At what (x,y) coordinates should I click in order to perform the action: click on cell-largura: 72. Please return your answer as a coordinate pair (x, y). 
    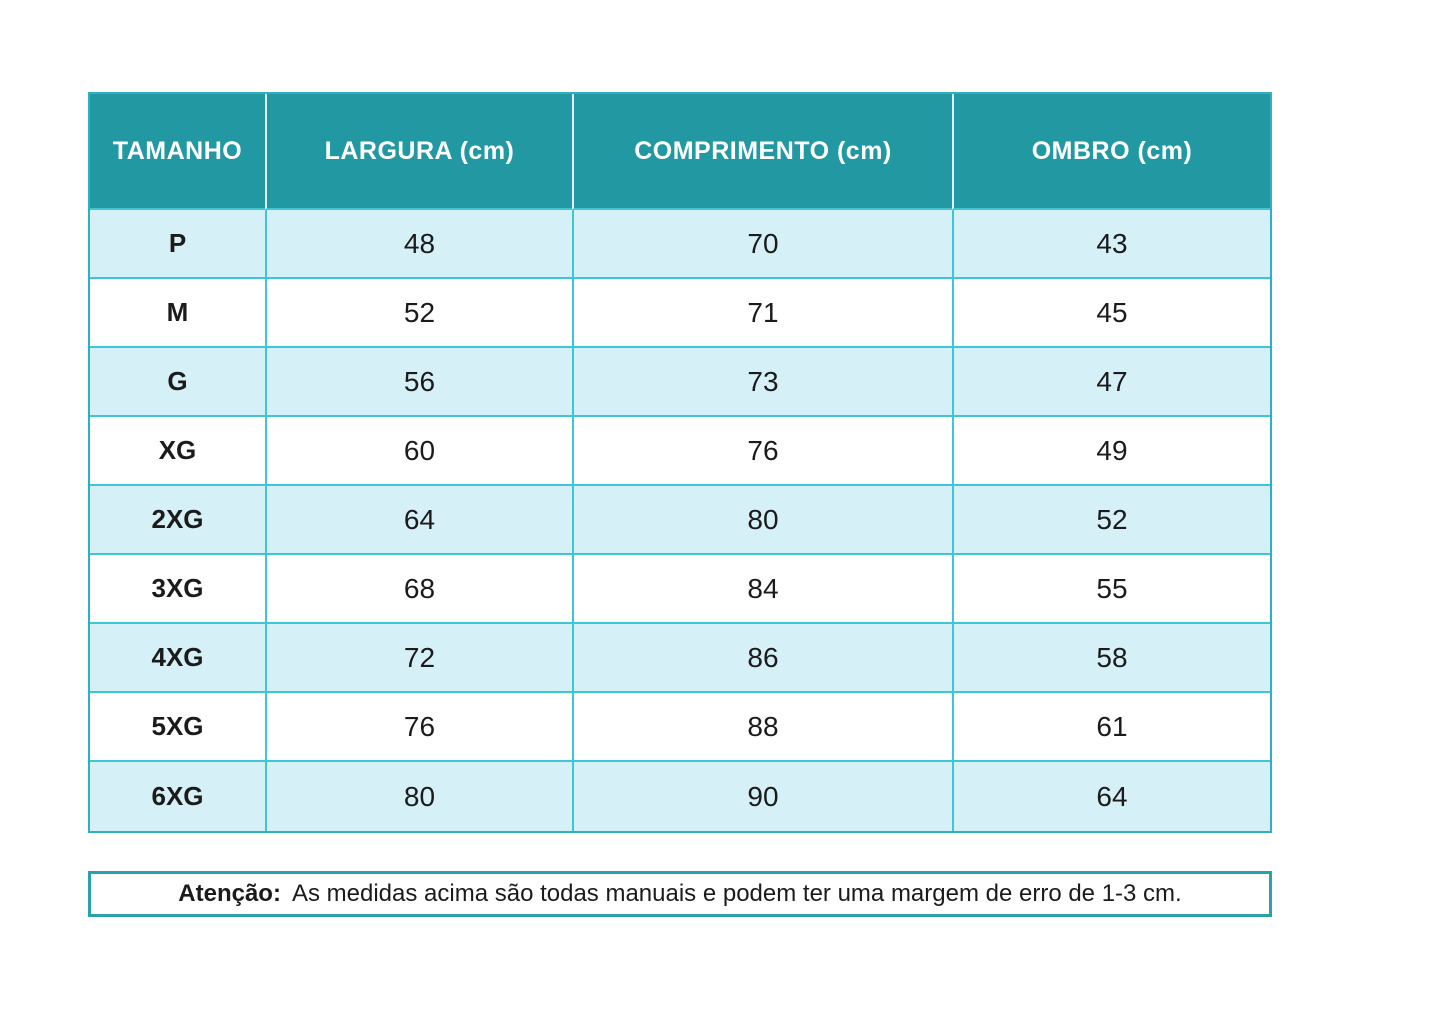
    Looking at the image, I should click on (418, 658).